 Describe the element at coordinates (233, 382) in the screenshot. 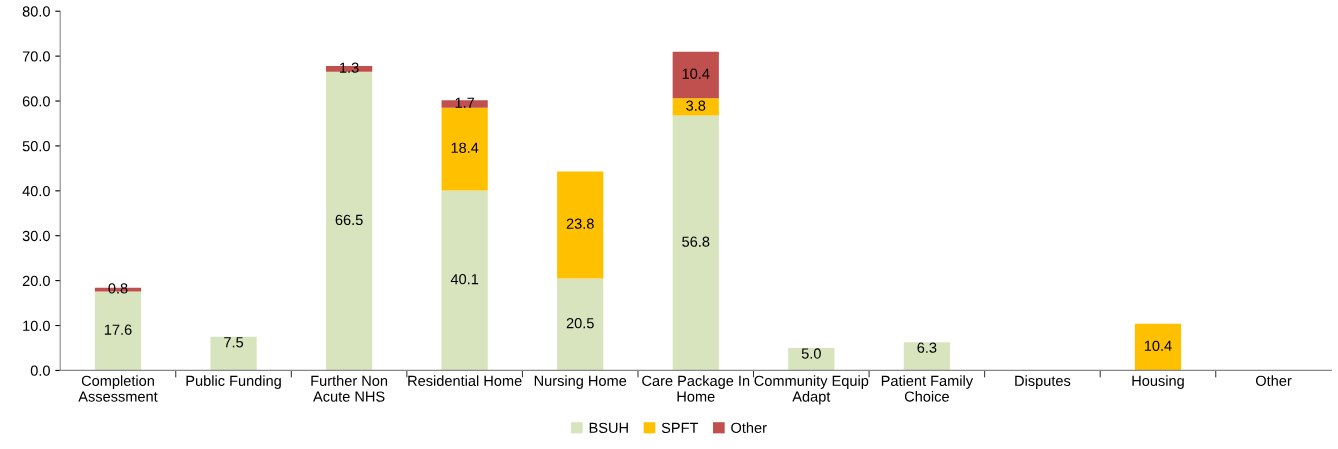

I see `x-tick-label: Public Funding` at that location.